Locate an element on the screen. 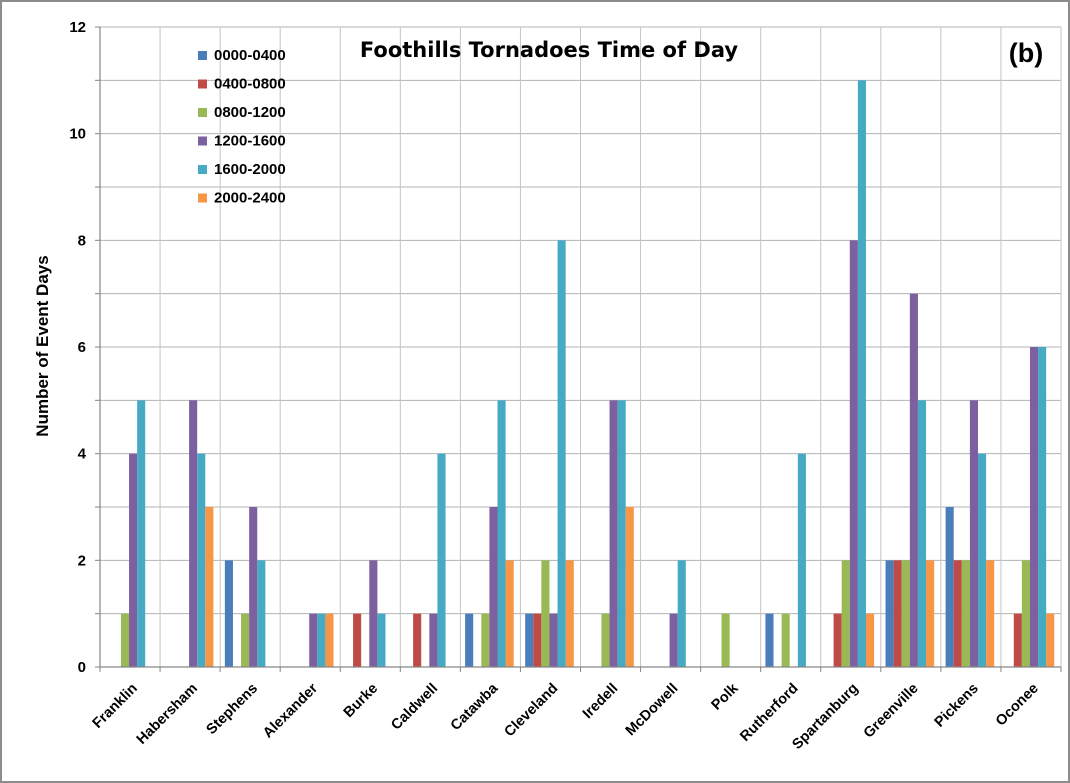 The height and width of the screenshot is (783, 1070). bar-1600-2000-Caldwell is located at coordinates (441, 560).